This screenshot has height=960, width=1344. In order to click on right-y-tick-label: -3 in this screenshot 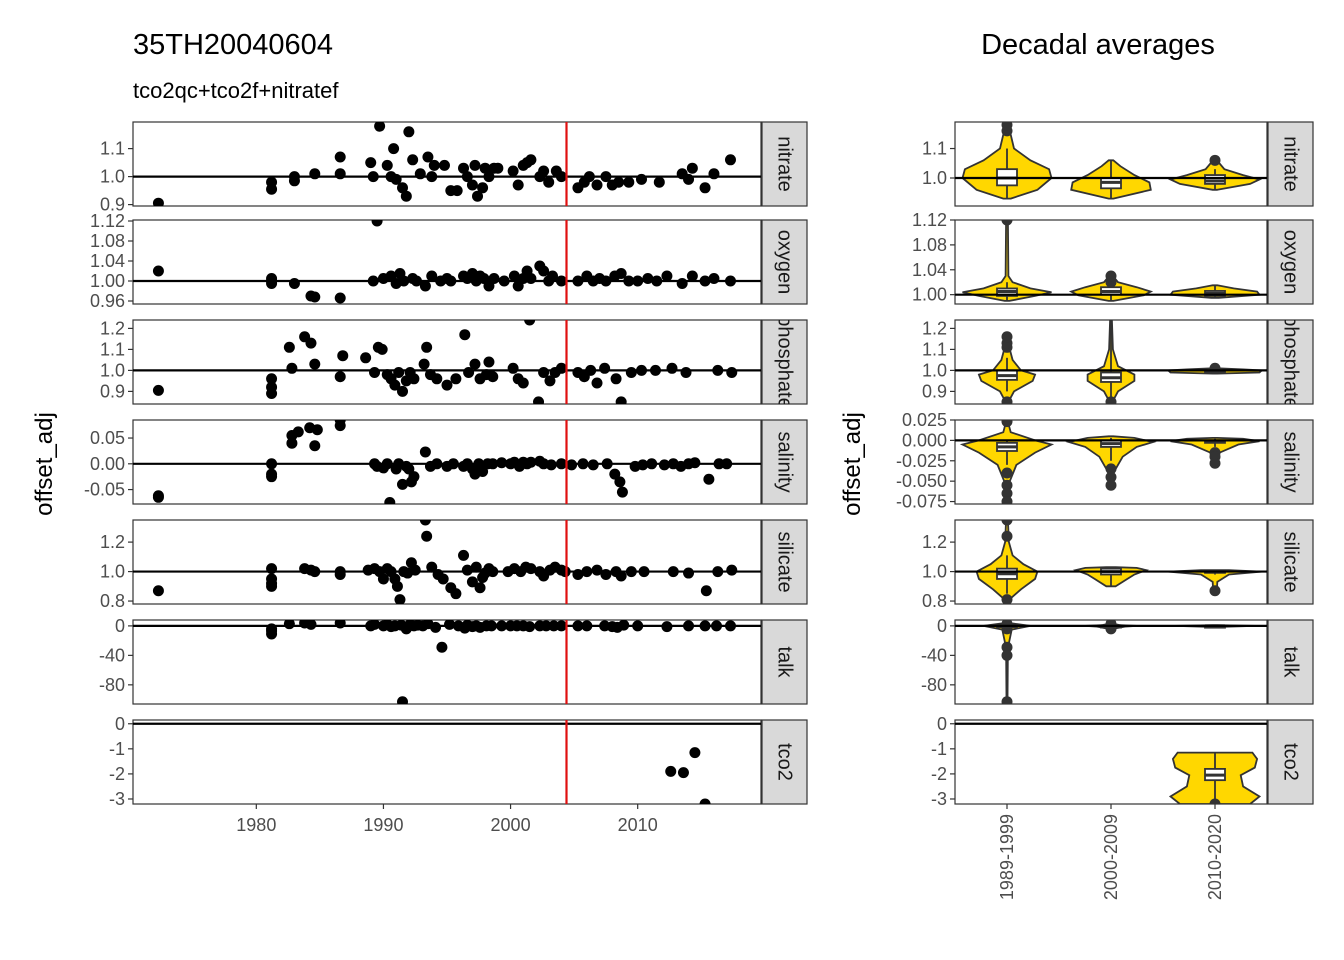, I will do `click(939, 799)`.